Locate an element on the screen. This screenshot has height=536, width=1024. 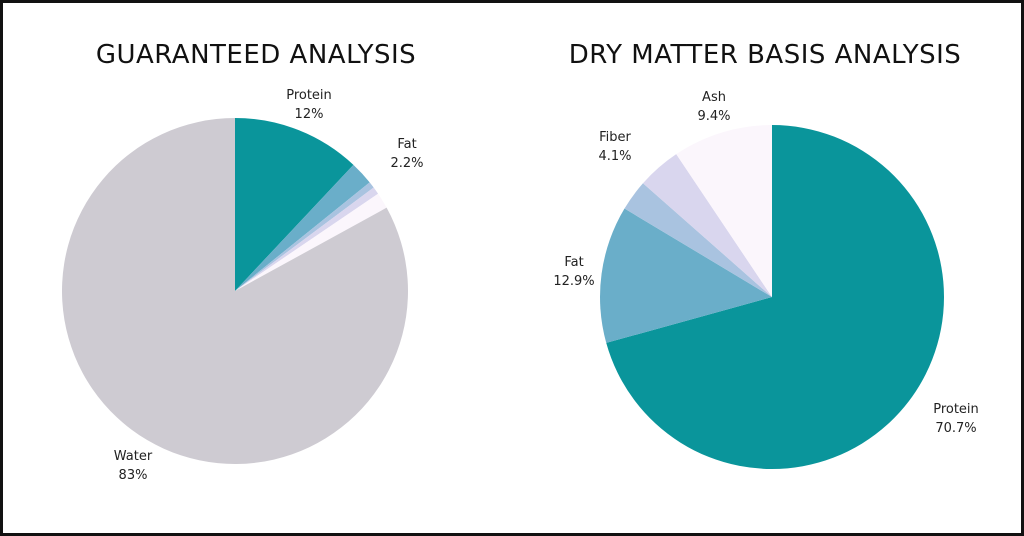
slice-label-dry-matter-basis-analysis-protein: Protein 70.7% is located at coordinates (956, 419).